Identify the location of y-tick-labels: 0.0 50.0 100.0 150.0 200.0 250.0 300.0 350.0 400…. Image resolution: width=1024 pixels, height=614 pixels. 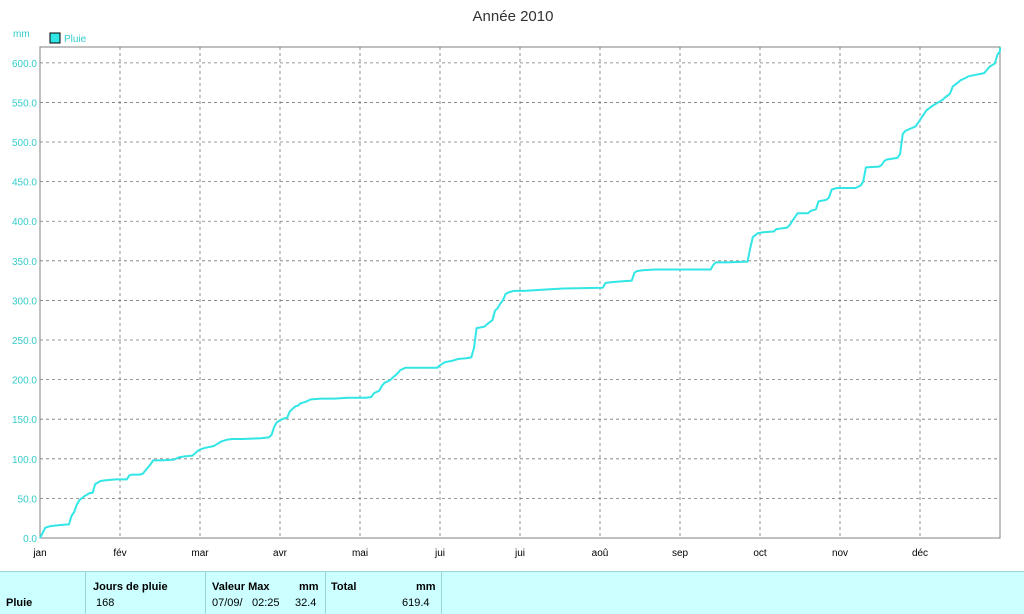
(24, 302).